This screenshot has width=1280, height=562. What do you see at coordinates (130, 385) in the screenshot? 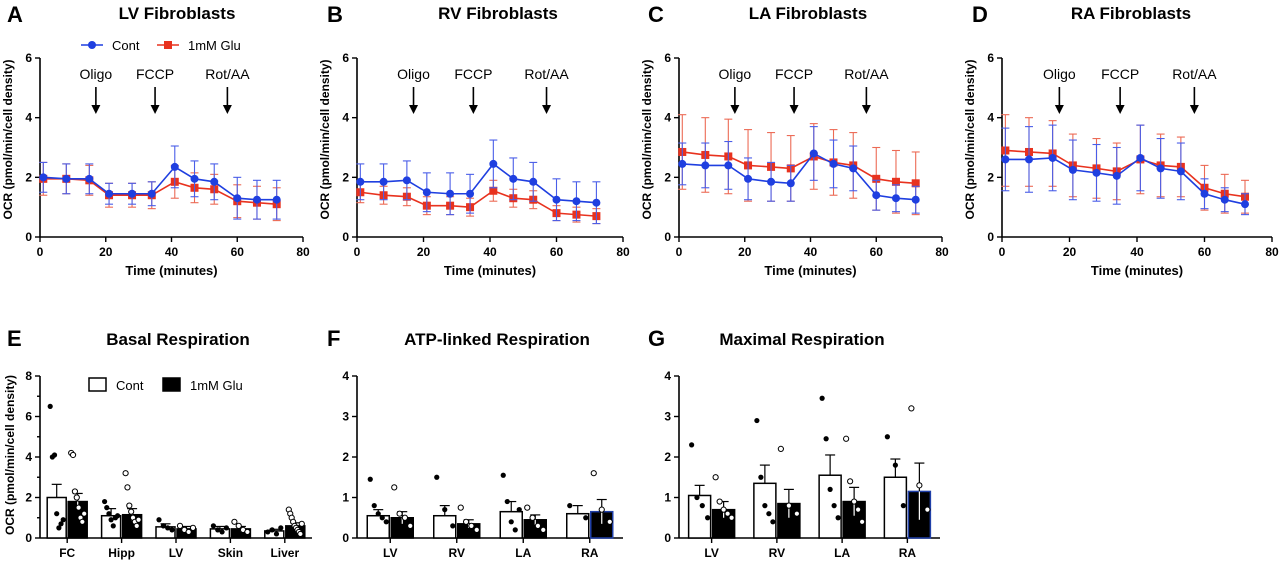
I see `legend-label-cont: Cont` at bounding box center [130, 385].